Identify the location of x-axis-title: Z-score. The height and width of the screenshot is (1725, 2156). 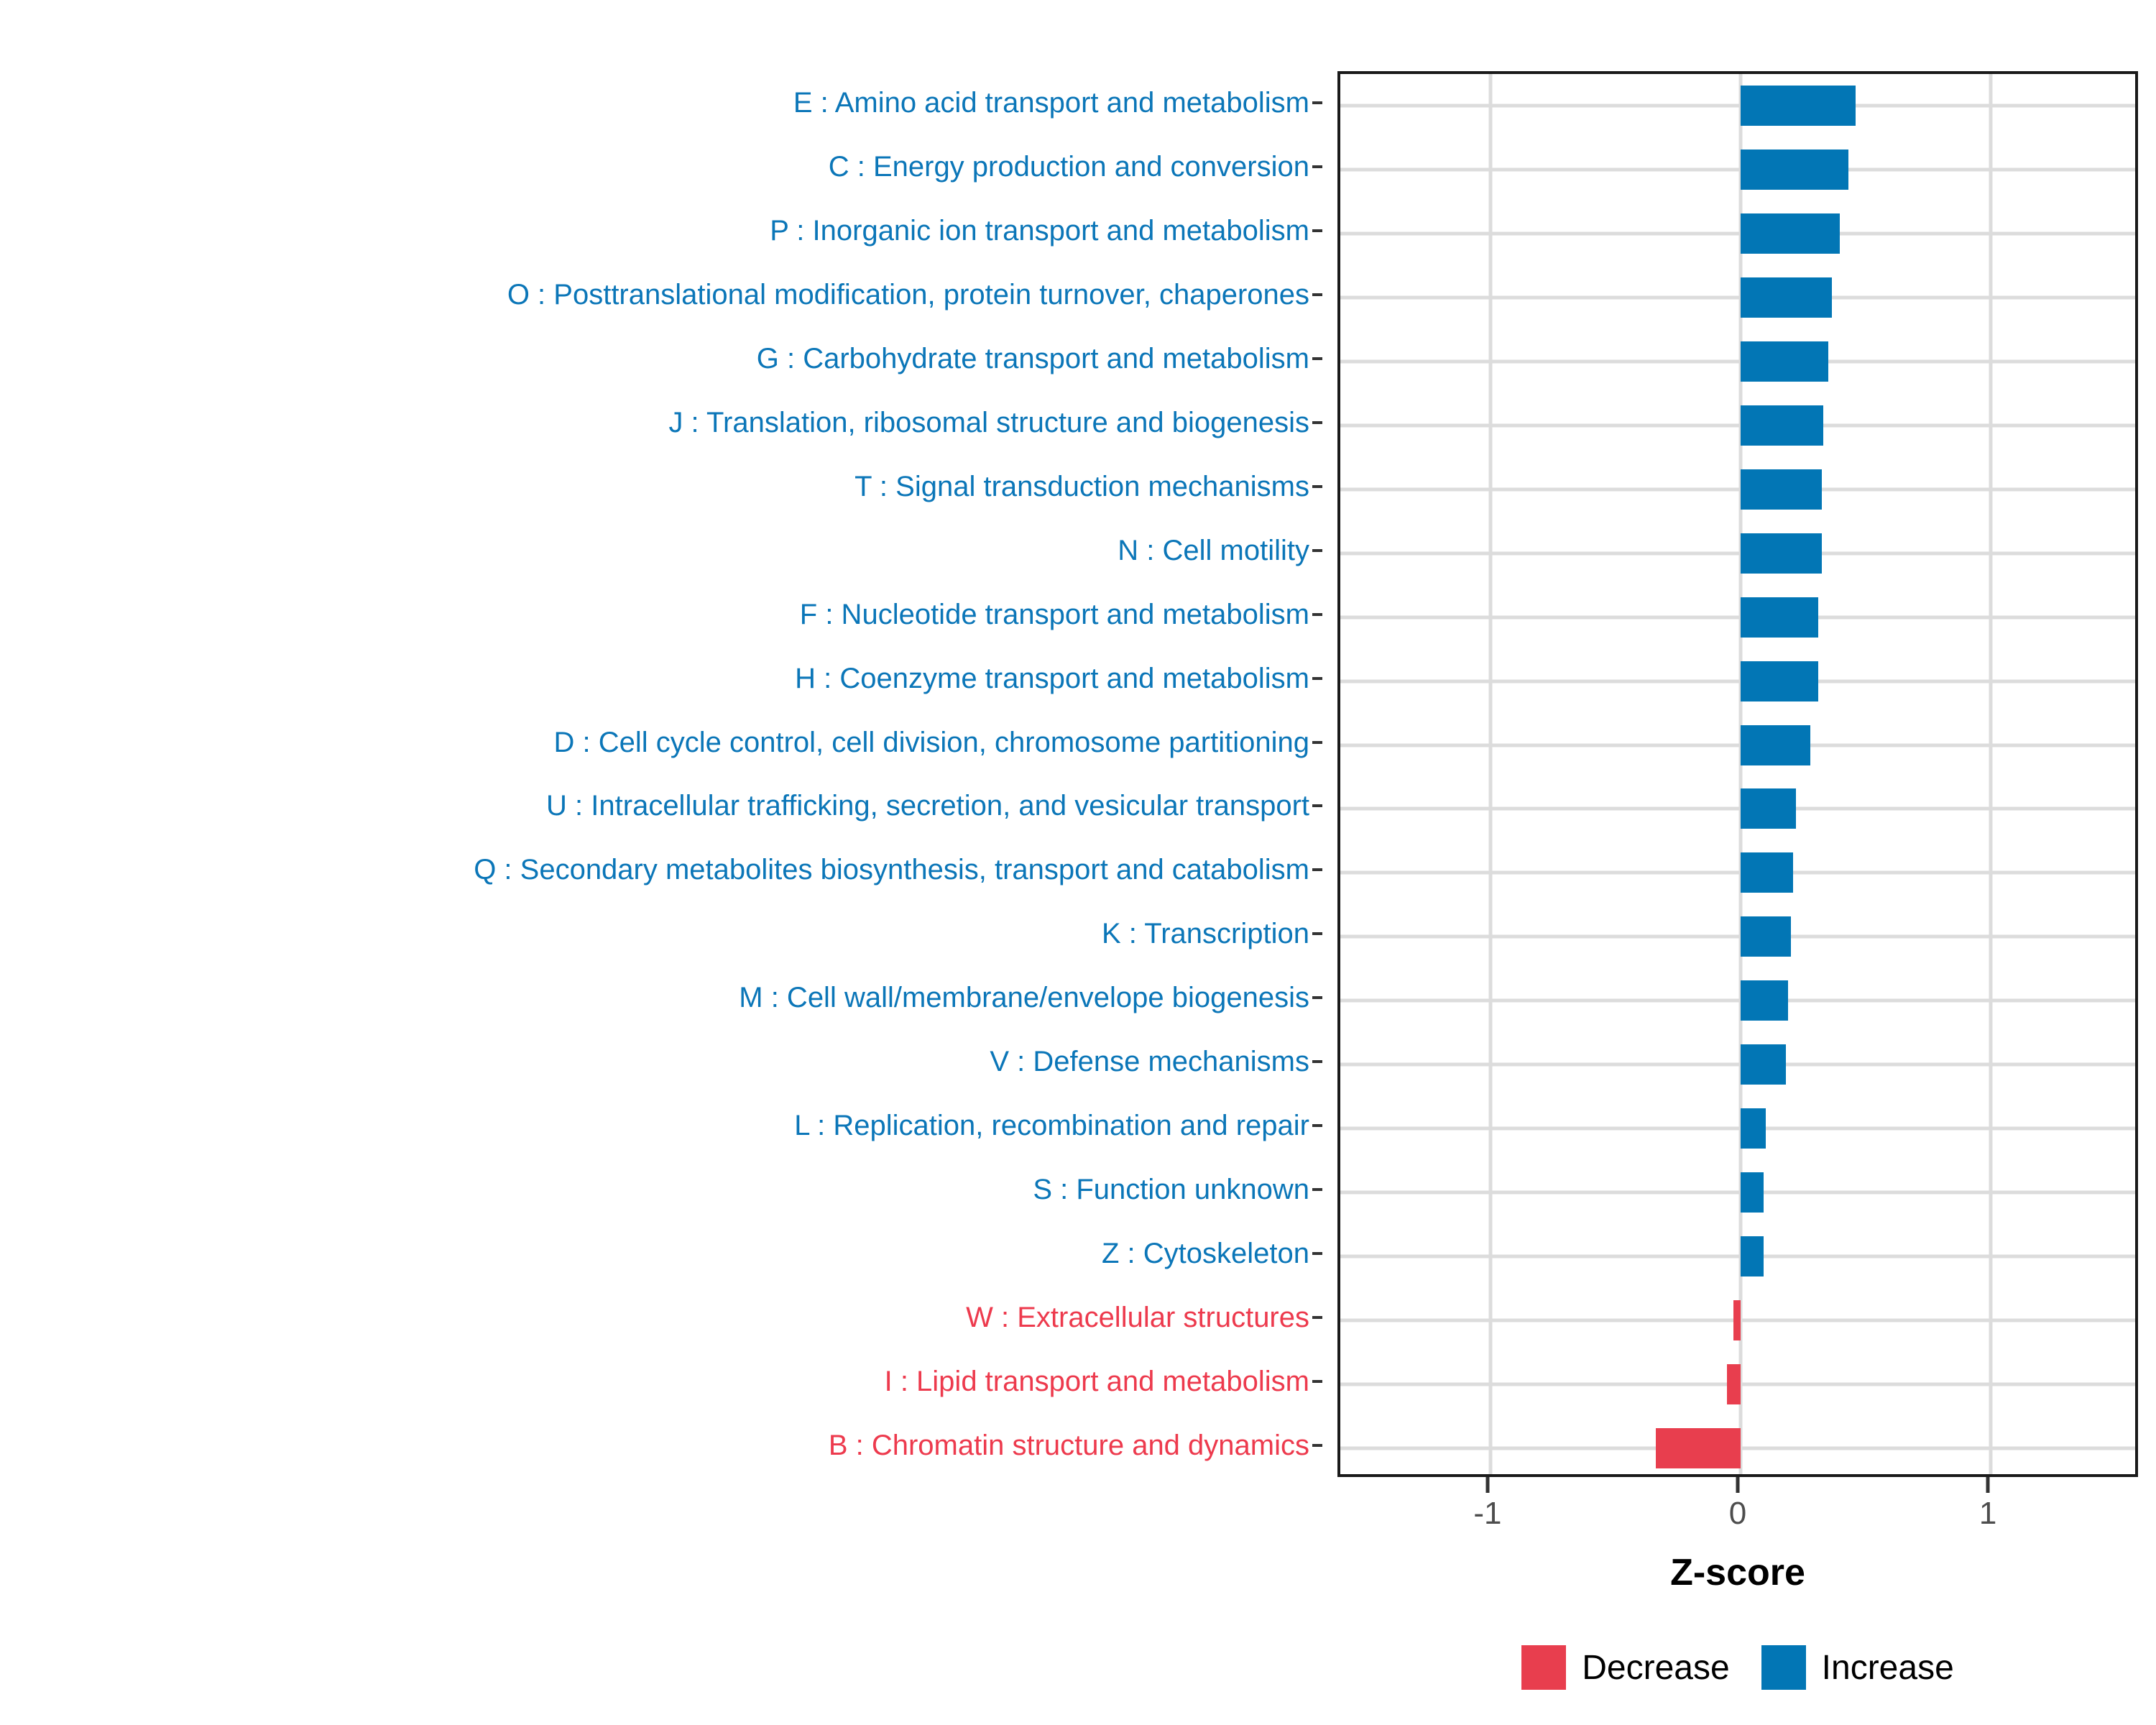
(1738, 1572).